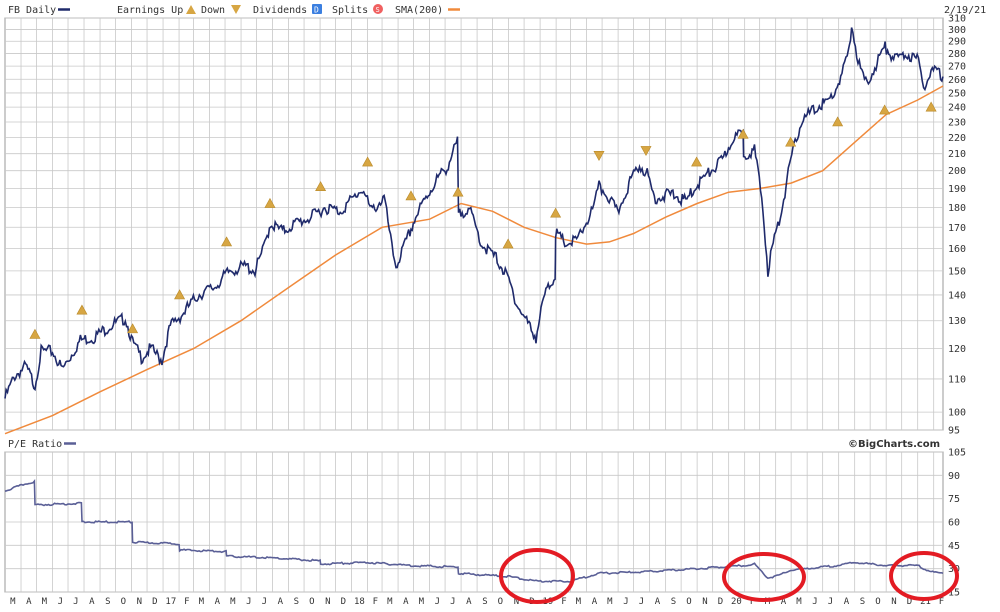 This screenshot has width=1000, height=612. Describe the element at coordinates (954, 546) in the screenshot. I see `pe-y-tick-label: 45` at that location.